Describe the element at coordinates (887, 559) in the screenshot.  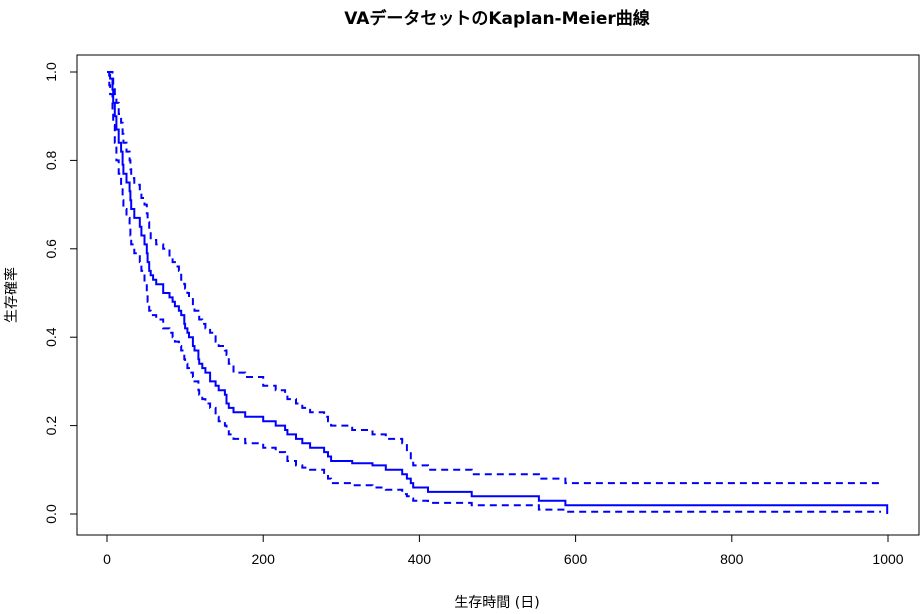
I see `x-tick-label: 1000` at that location.